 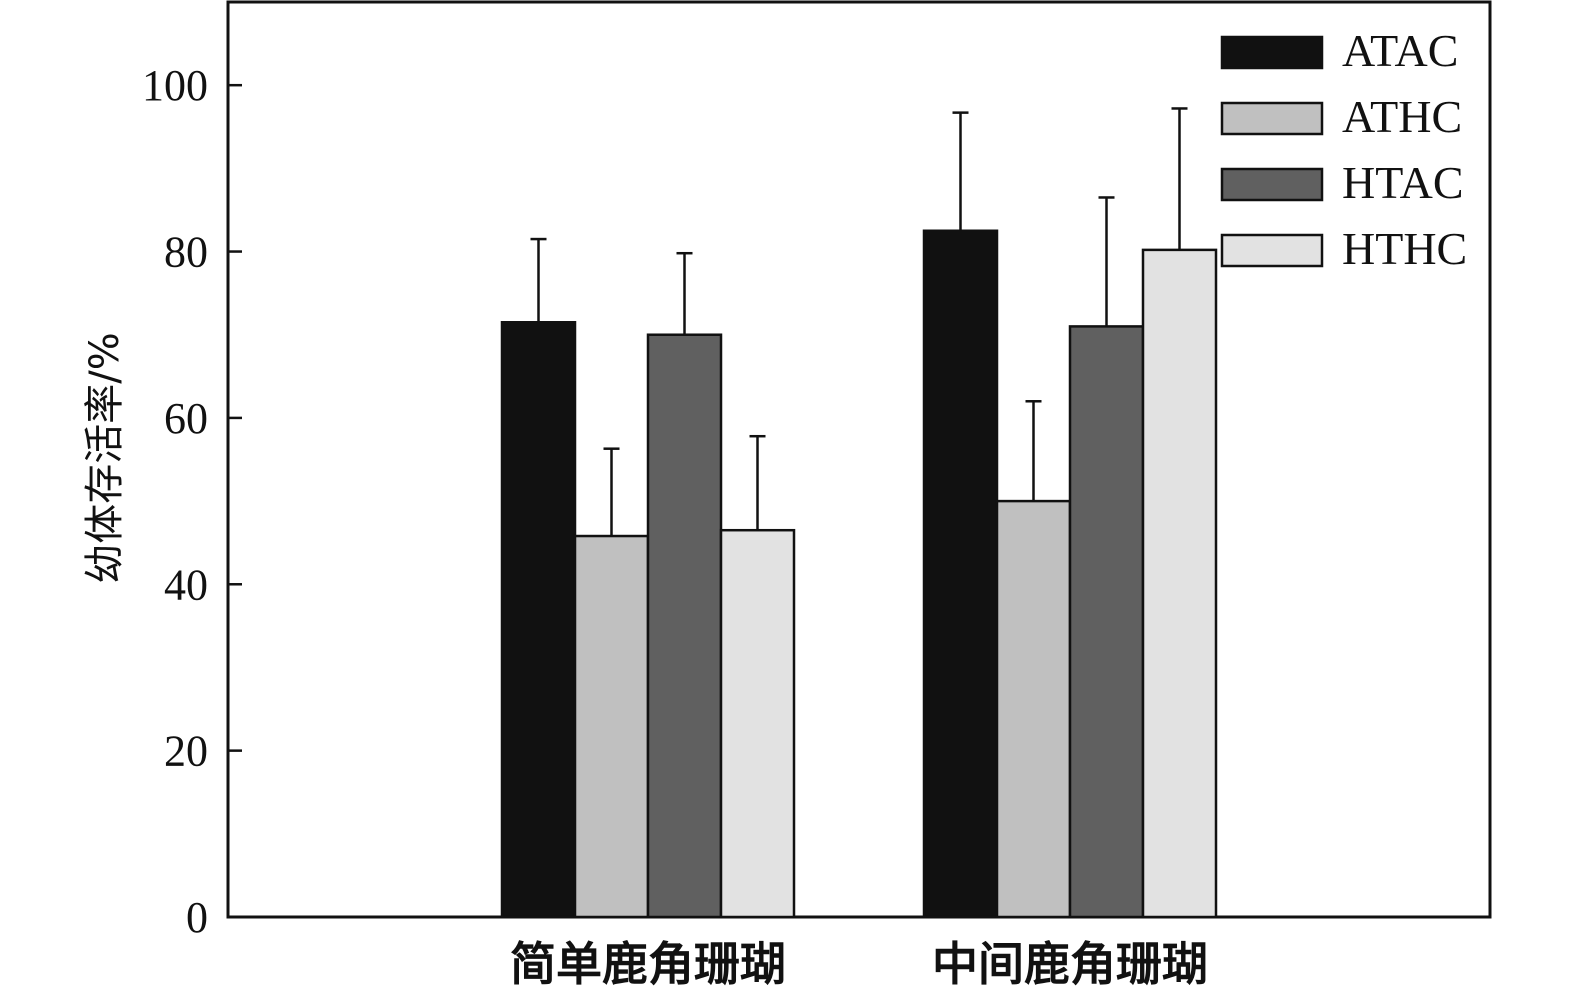 What do you see at coordinates (1400, 50) in the screenshot?
I see `legend-label-atac: ATAC` at bounding box center [1400, 50].